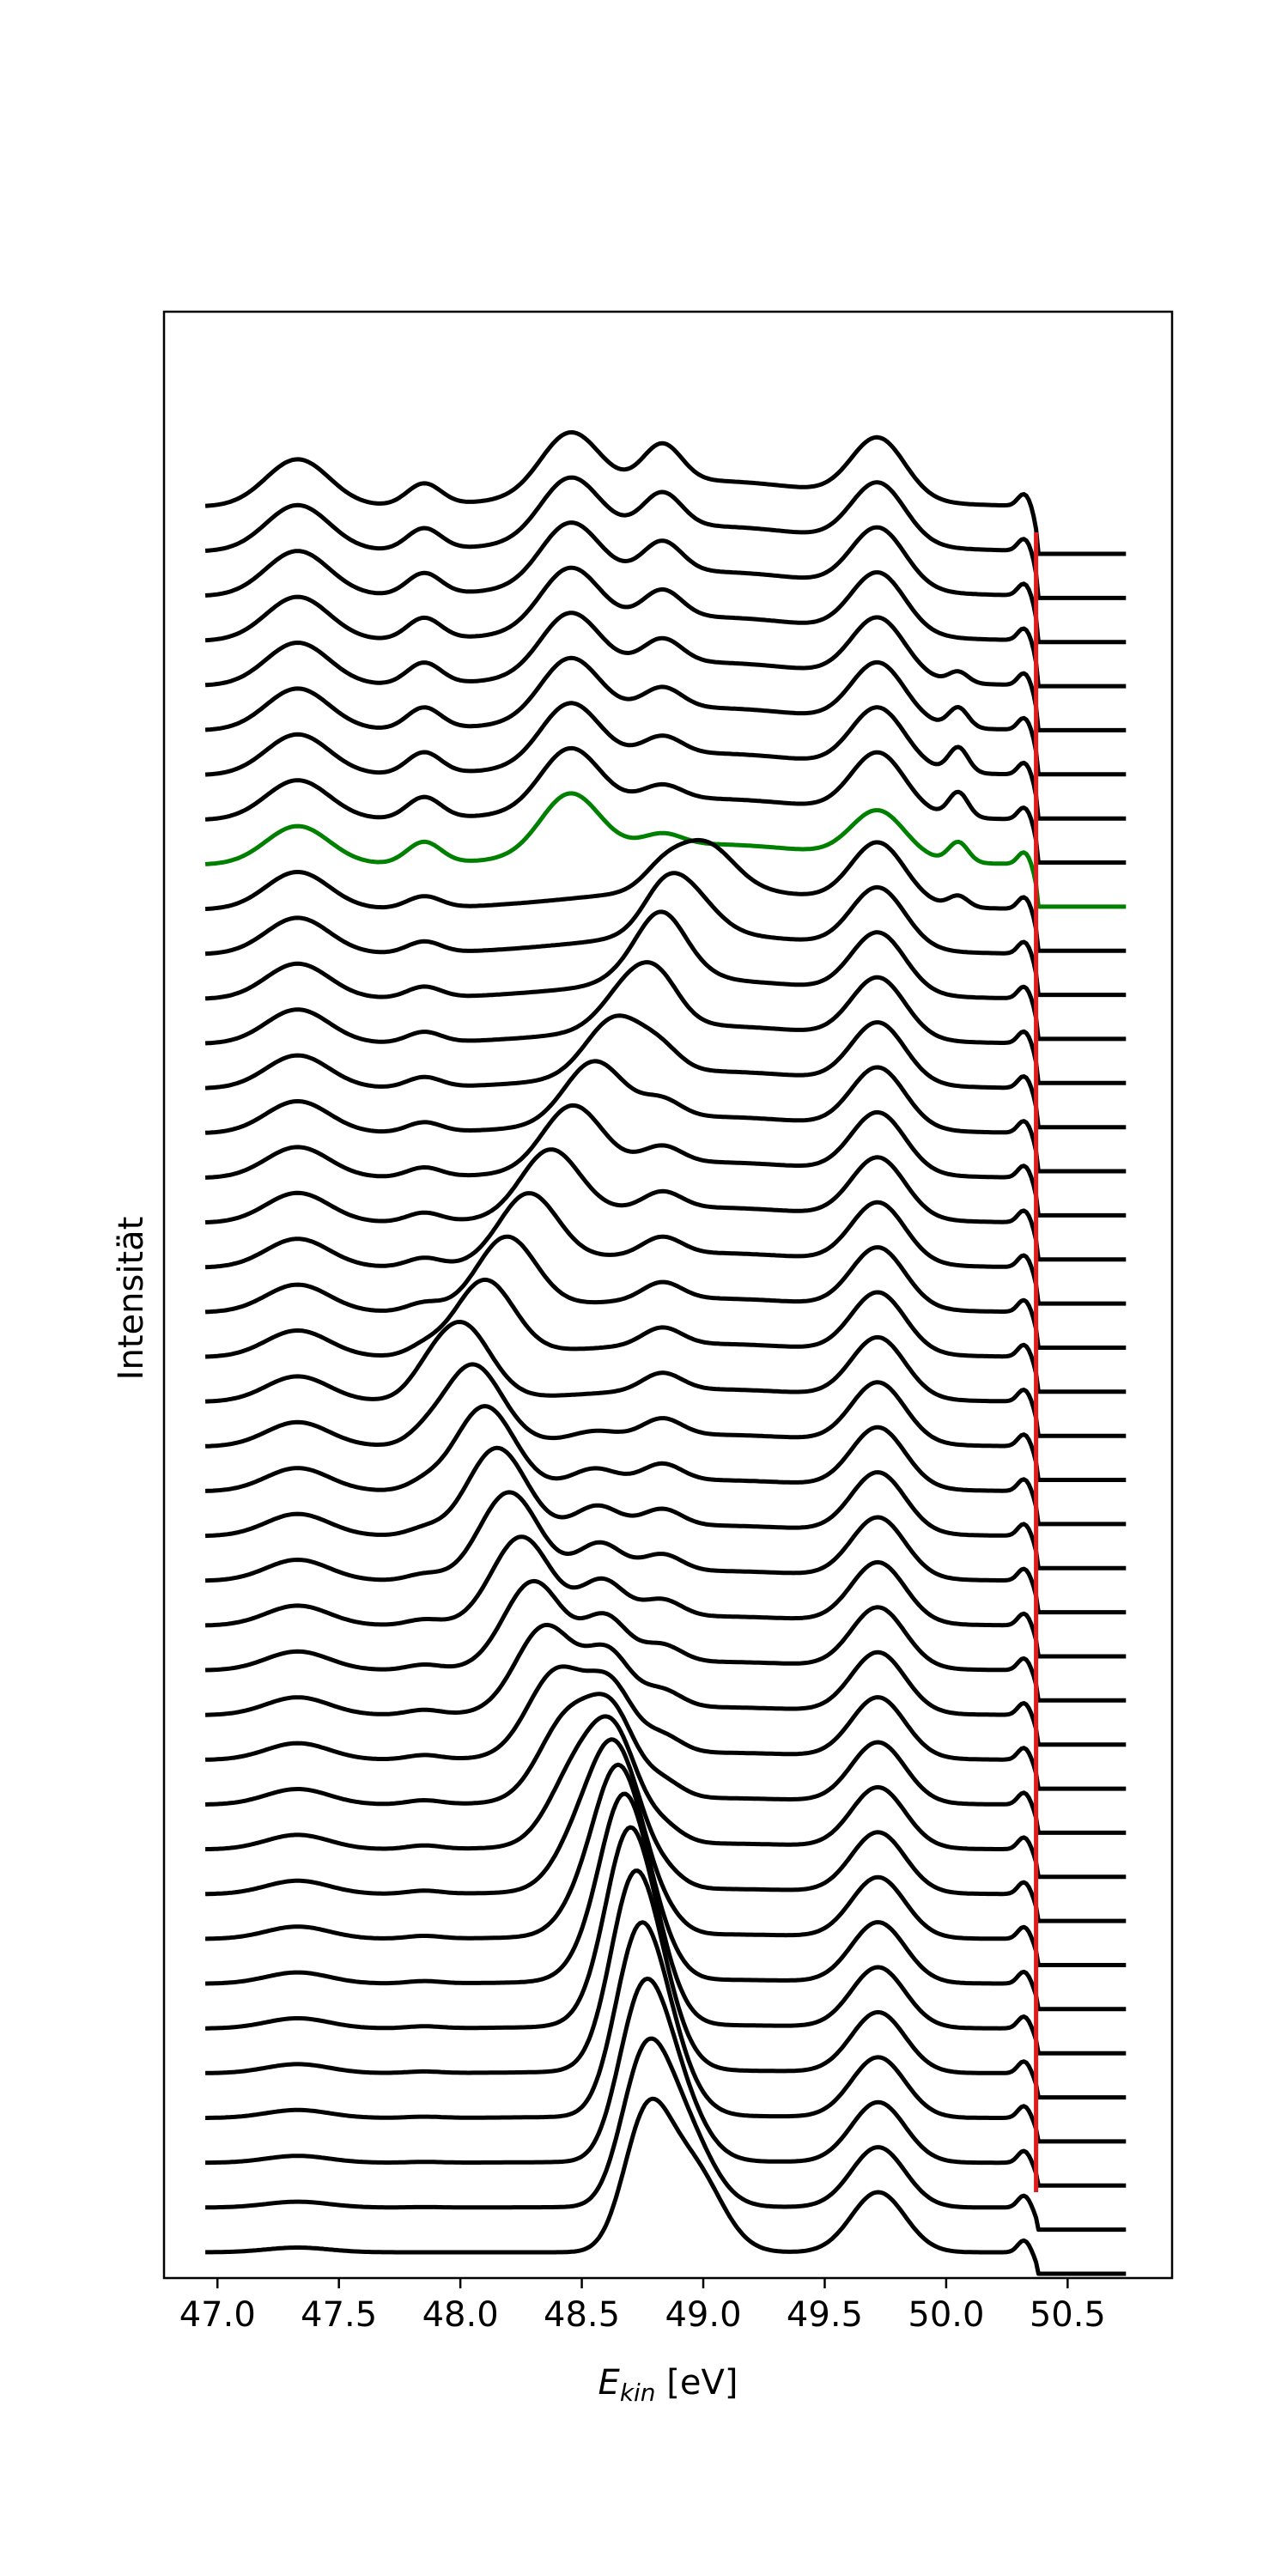  What do you see at coordinates (582, 2315) in the screenshot?
I see `x-tick-label: 48.5` at bounding box center [582, 2315].